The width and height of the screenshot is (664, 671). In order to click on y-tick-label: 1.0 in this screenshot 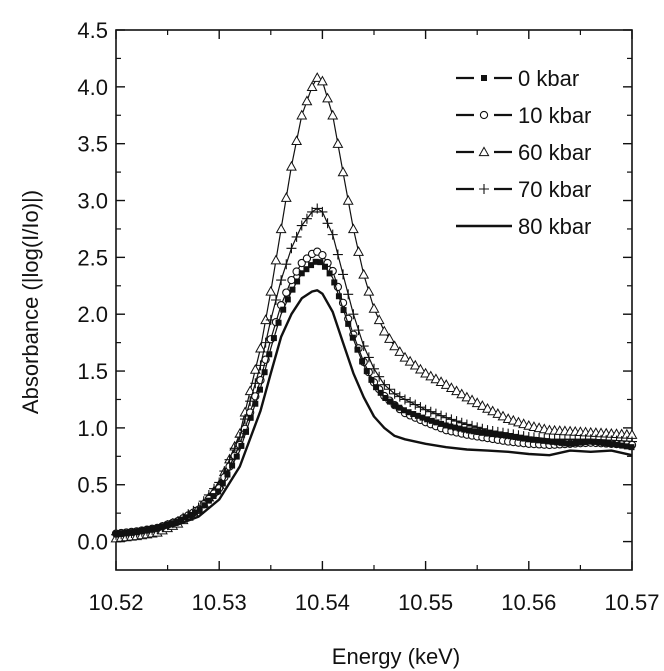, I will do `click(92, 428)`.